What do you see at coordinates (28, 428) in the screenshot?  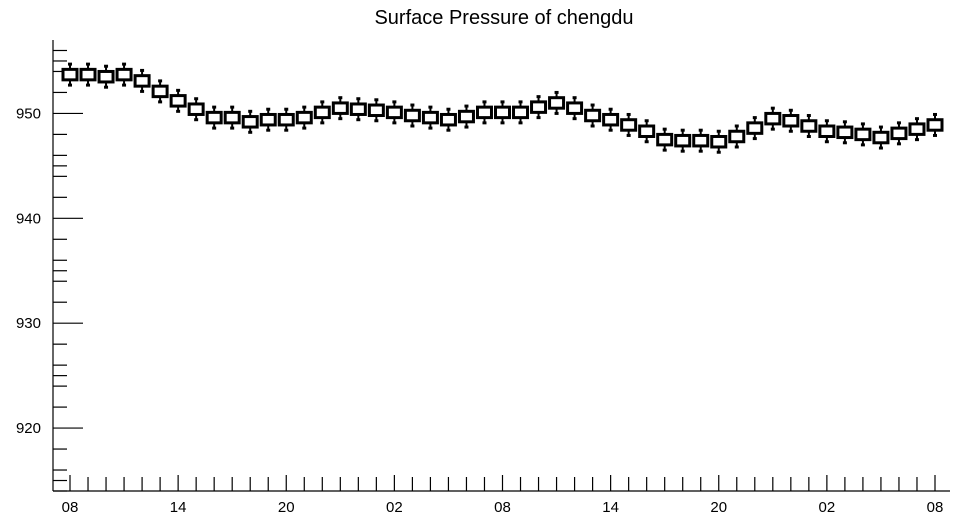 I see `y-tick-label: 920` at bounding box center [28, 428].